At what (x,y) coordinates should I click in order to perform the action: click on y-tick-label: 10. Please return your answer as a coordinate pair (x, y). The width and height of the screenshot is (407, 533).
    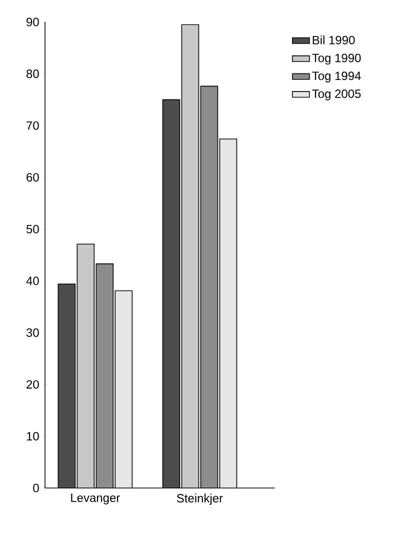
    Looking at the image, I should click on (32, 436).